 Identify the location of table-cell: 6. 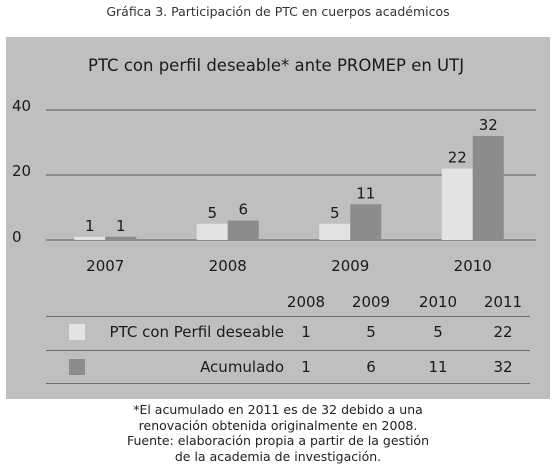
(371, 367).